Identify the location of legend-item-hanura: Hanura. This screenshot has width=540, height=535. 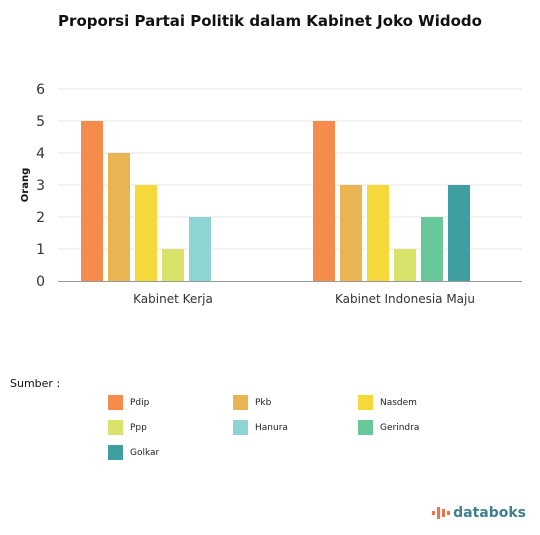
(295, 427).